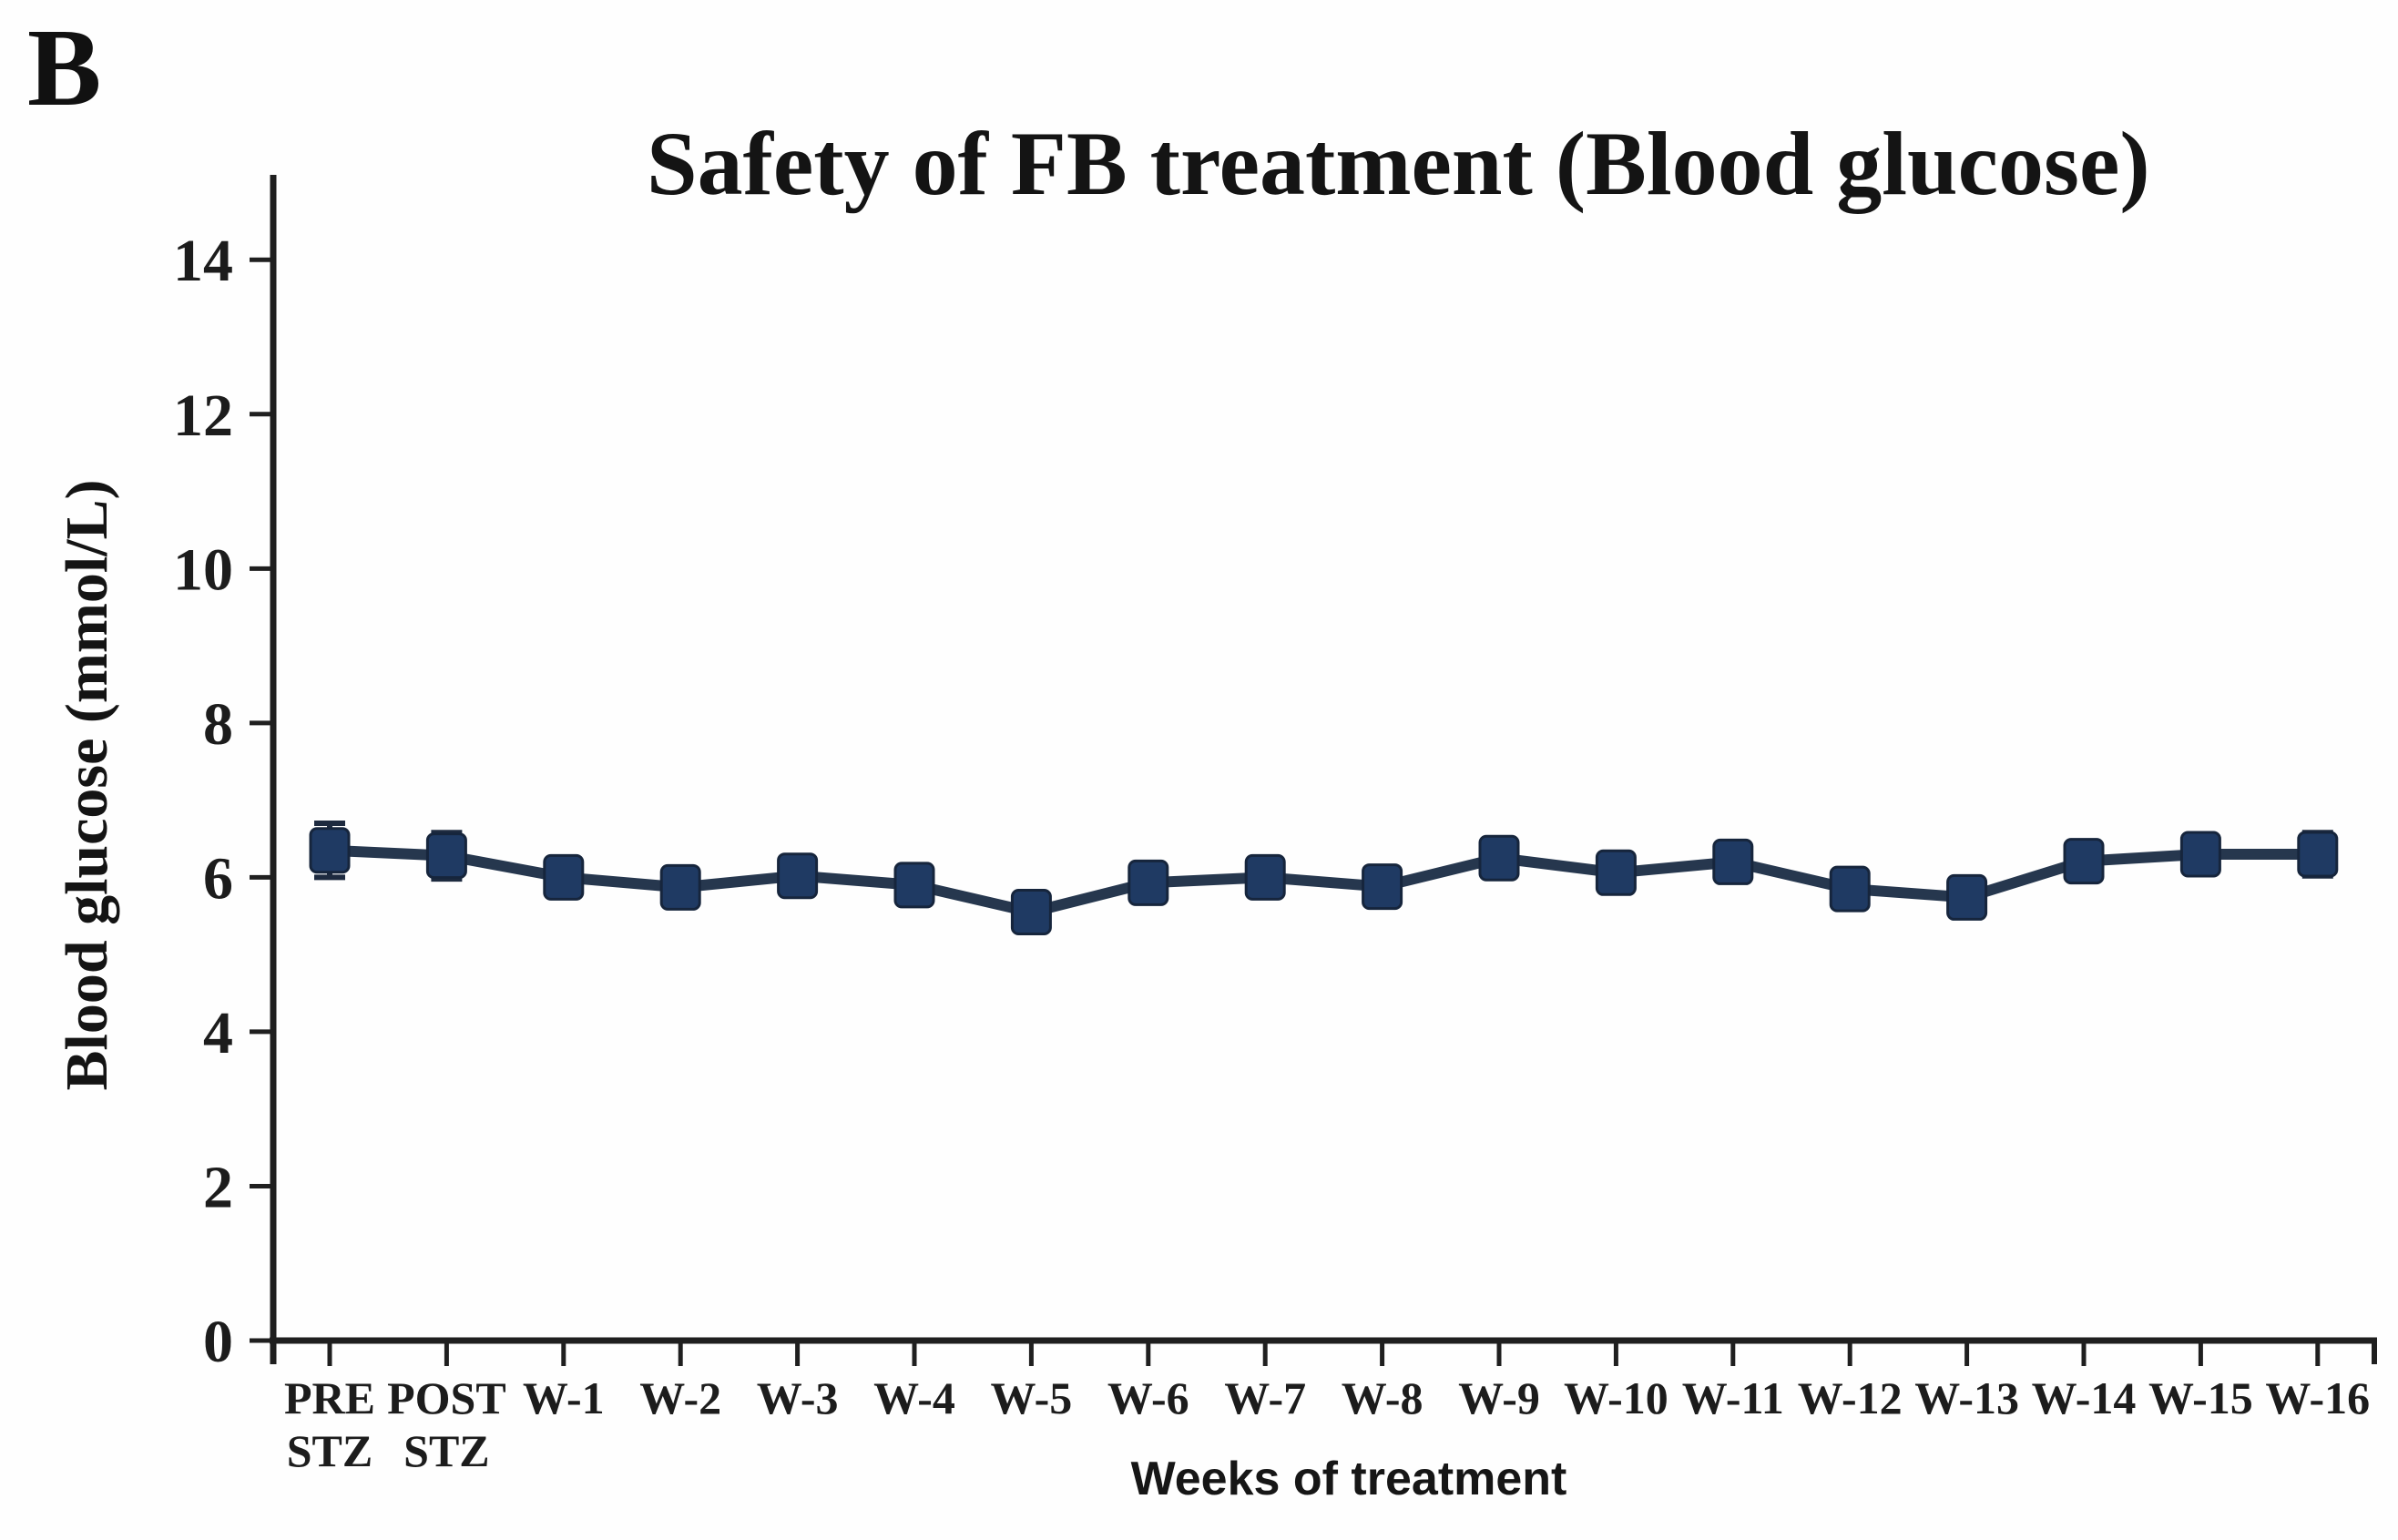 Image resolution: width=2398 pixels, height=1540 pixels. What do you see at coordinates (218, 878) in the screenshot?
I see `y-axis-tick-label: 6` at bounding box center [218, 878].